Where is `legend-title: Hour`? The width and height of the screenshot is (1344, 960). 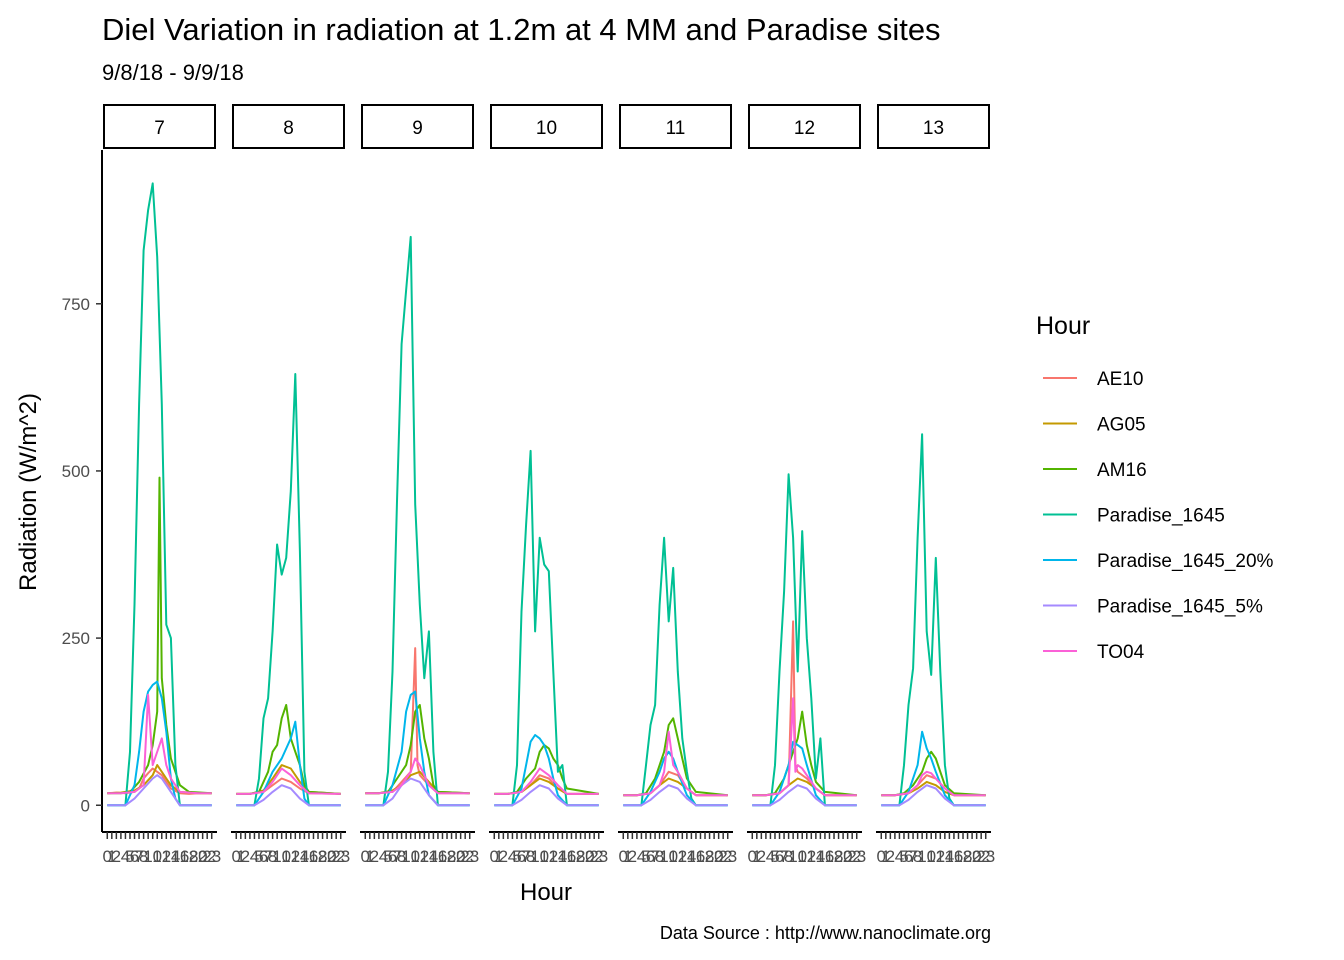 legend-title: Hour is located at coordinates (1063, 326).